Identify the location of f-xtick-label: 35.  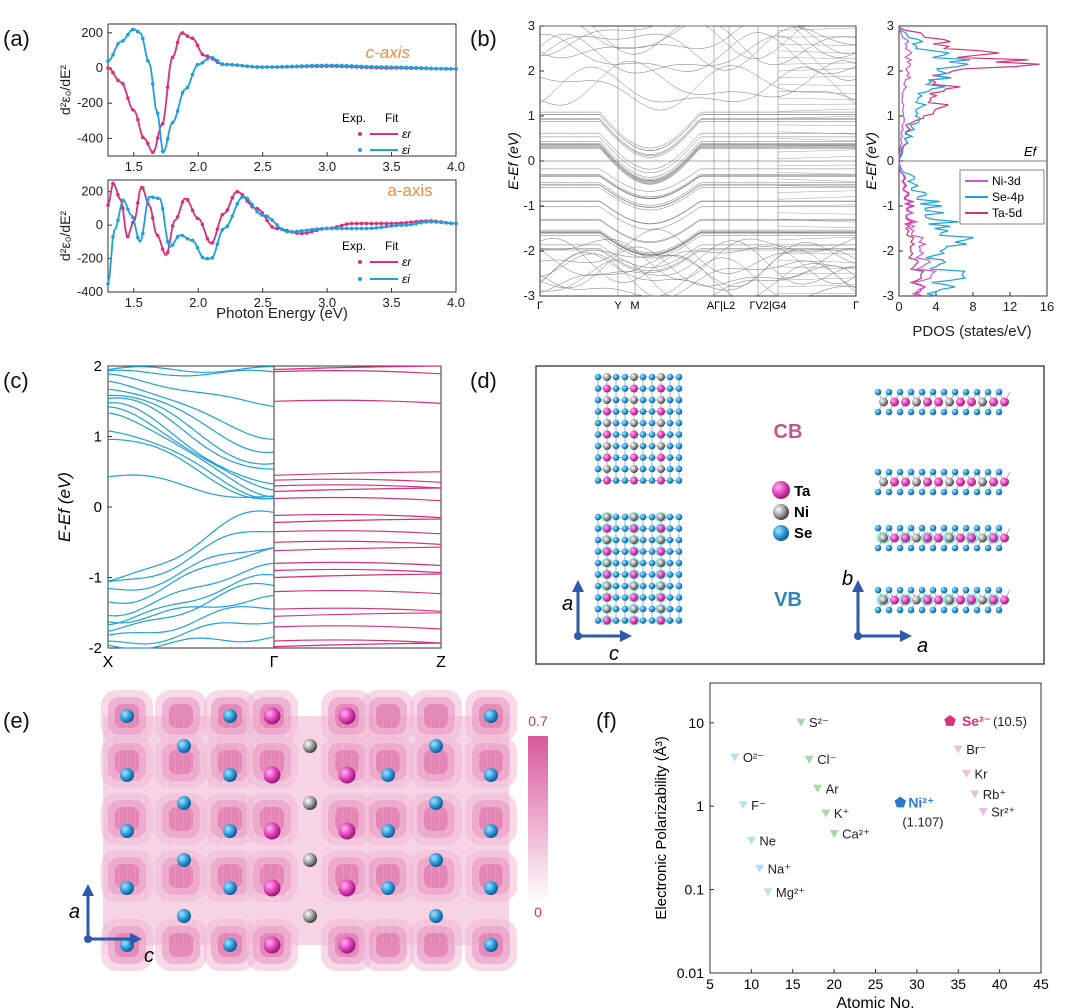
(958, 984).